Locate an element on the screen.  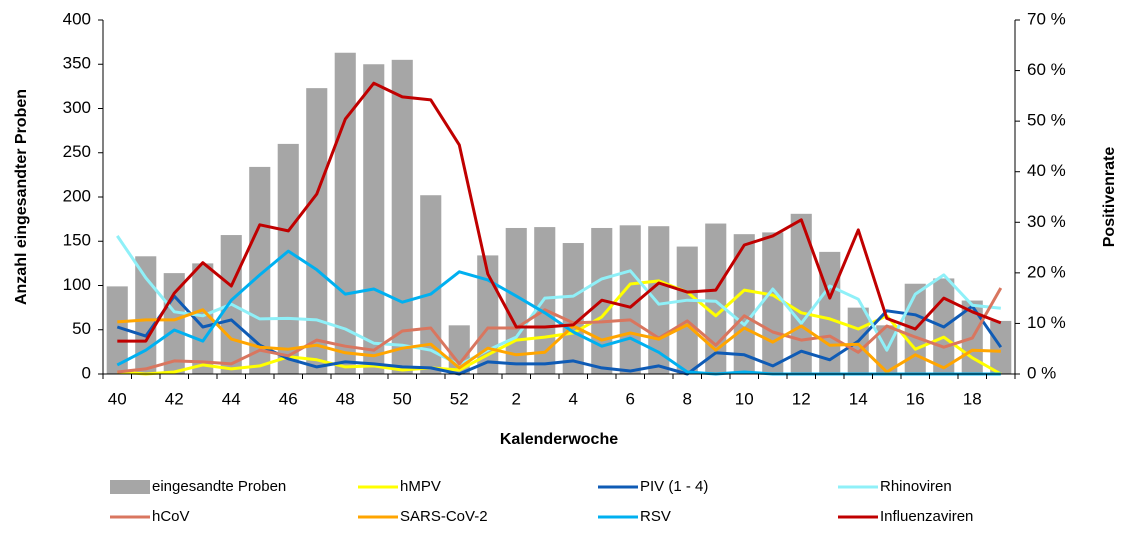
y-tick-label: 50 is located at coordinates (81, 328).